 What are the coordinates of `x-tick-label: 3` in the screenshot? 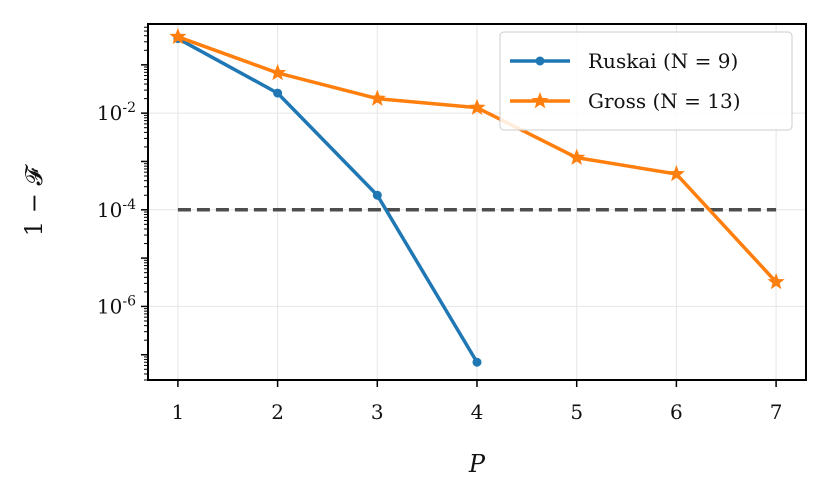 It's located at (377, 412).